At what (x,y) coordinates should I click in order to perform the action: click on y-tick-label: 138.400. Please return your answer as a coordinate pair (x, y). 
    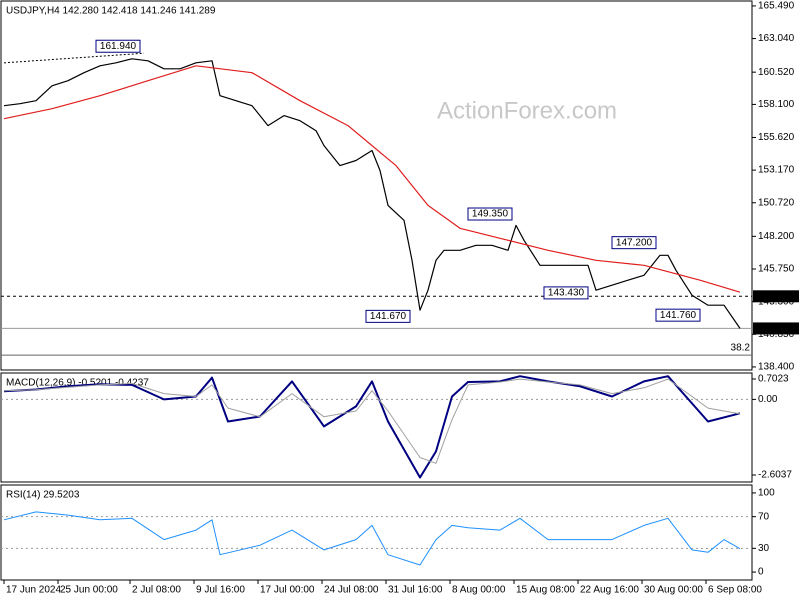
    Looking at the image, I should click on (776, 367).